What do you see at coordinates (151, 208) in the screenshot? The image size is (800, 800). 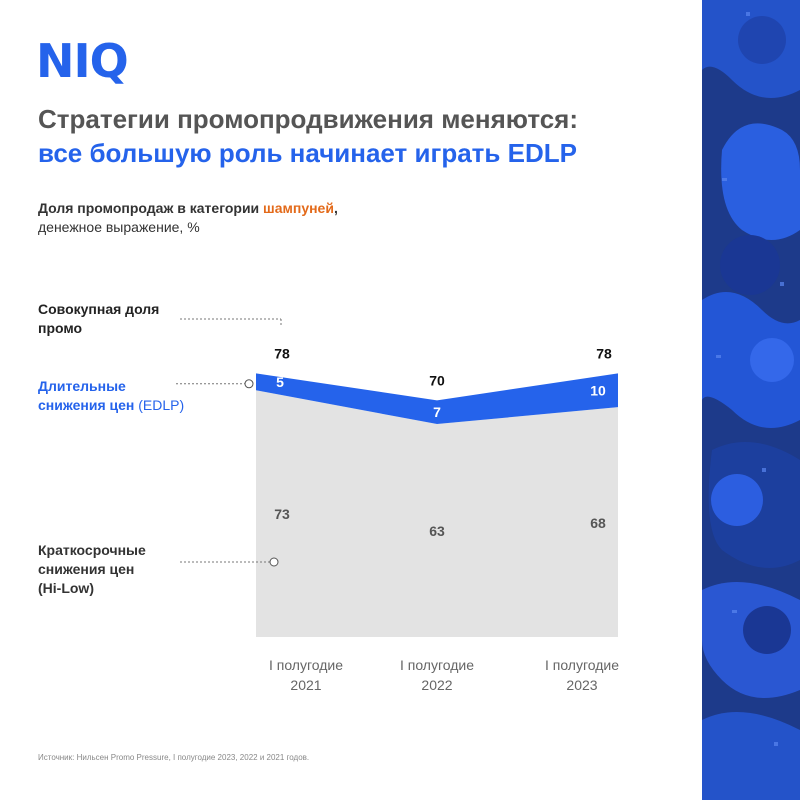 I see `subtitle-part1: Доля промопродаж в категории` at bounding box center [151, 208].